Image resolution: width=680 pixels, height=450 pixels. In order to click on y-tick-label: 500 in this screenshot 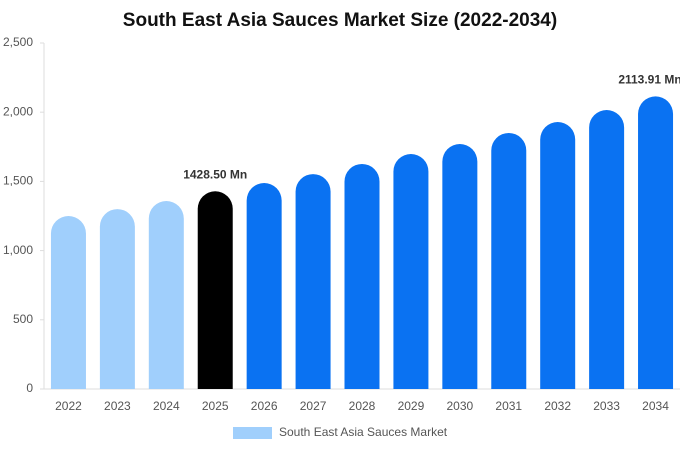, I will do `click(23, 319)`.